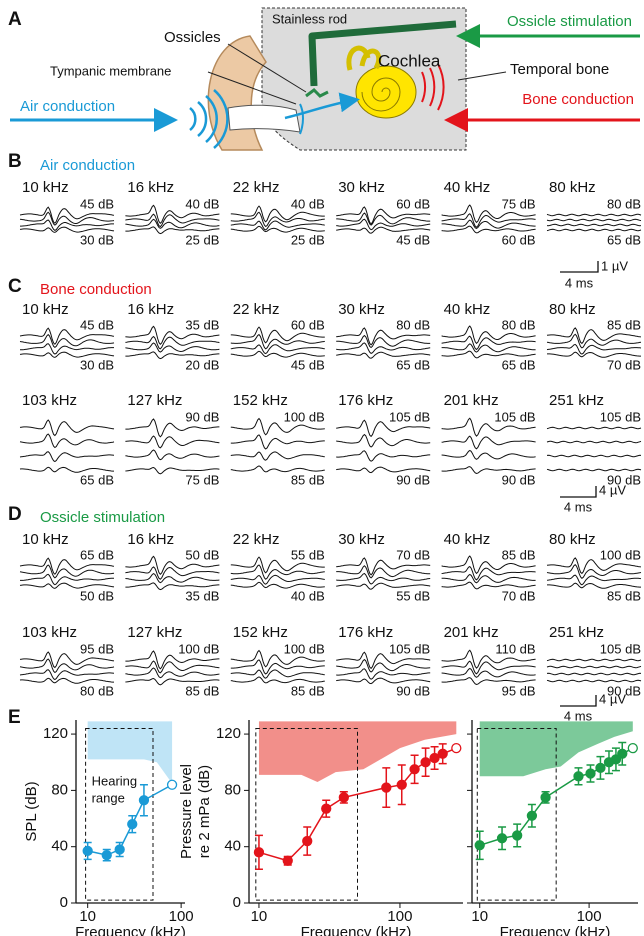 This screenshot has height=936, width=644. What do you see at coordinates (150, 539) in the screenshot?
I see `frequency-label: 16 kHz` at bounding box center [150, 539].